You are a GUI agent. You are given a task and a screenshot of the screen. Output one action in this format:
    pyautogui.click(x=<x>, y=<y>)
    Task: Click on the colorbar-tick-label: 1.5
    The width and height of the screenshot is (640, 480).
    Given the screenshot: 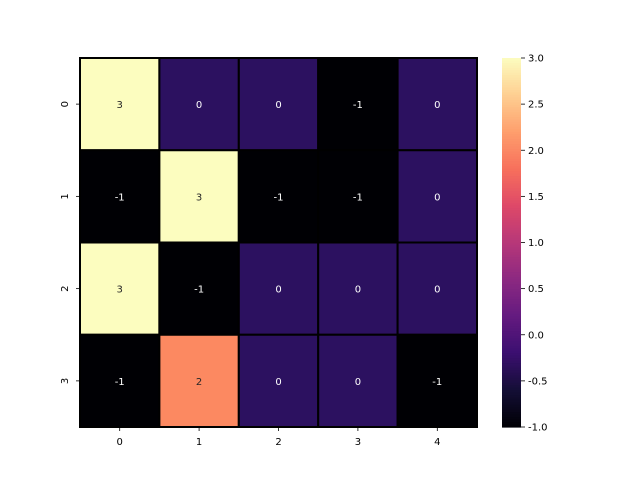 What is the action you would take?
    pyautogui.click(x=536, y=197)
    